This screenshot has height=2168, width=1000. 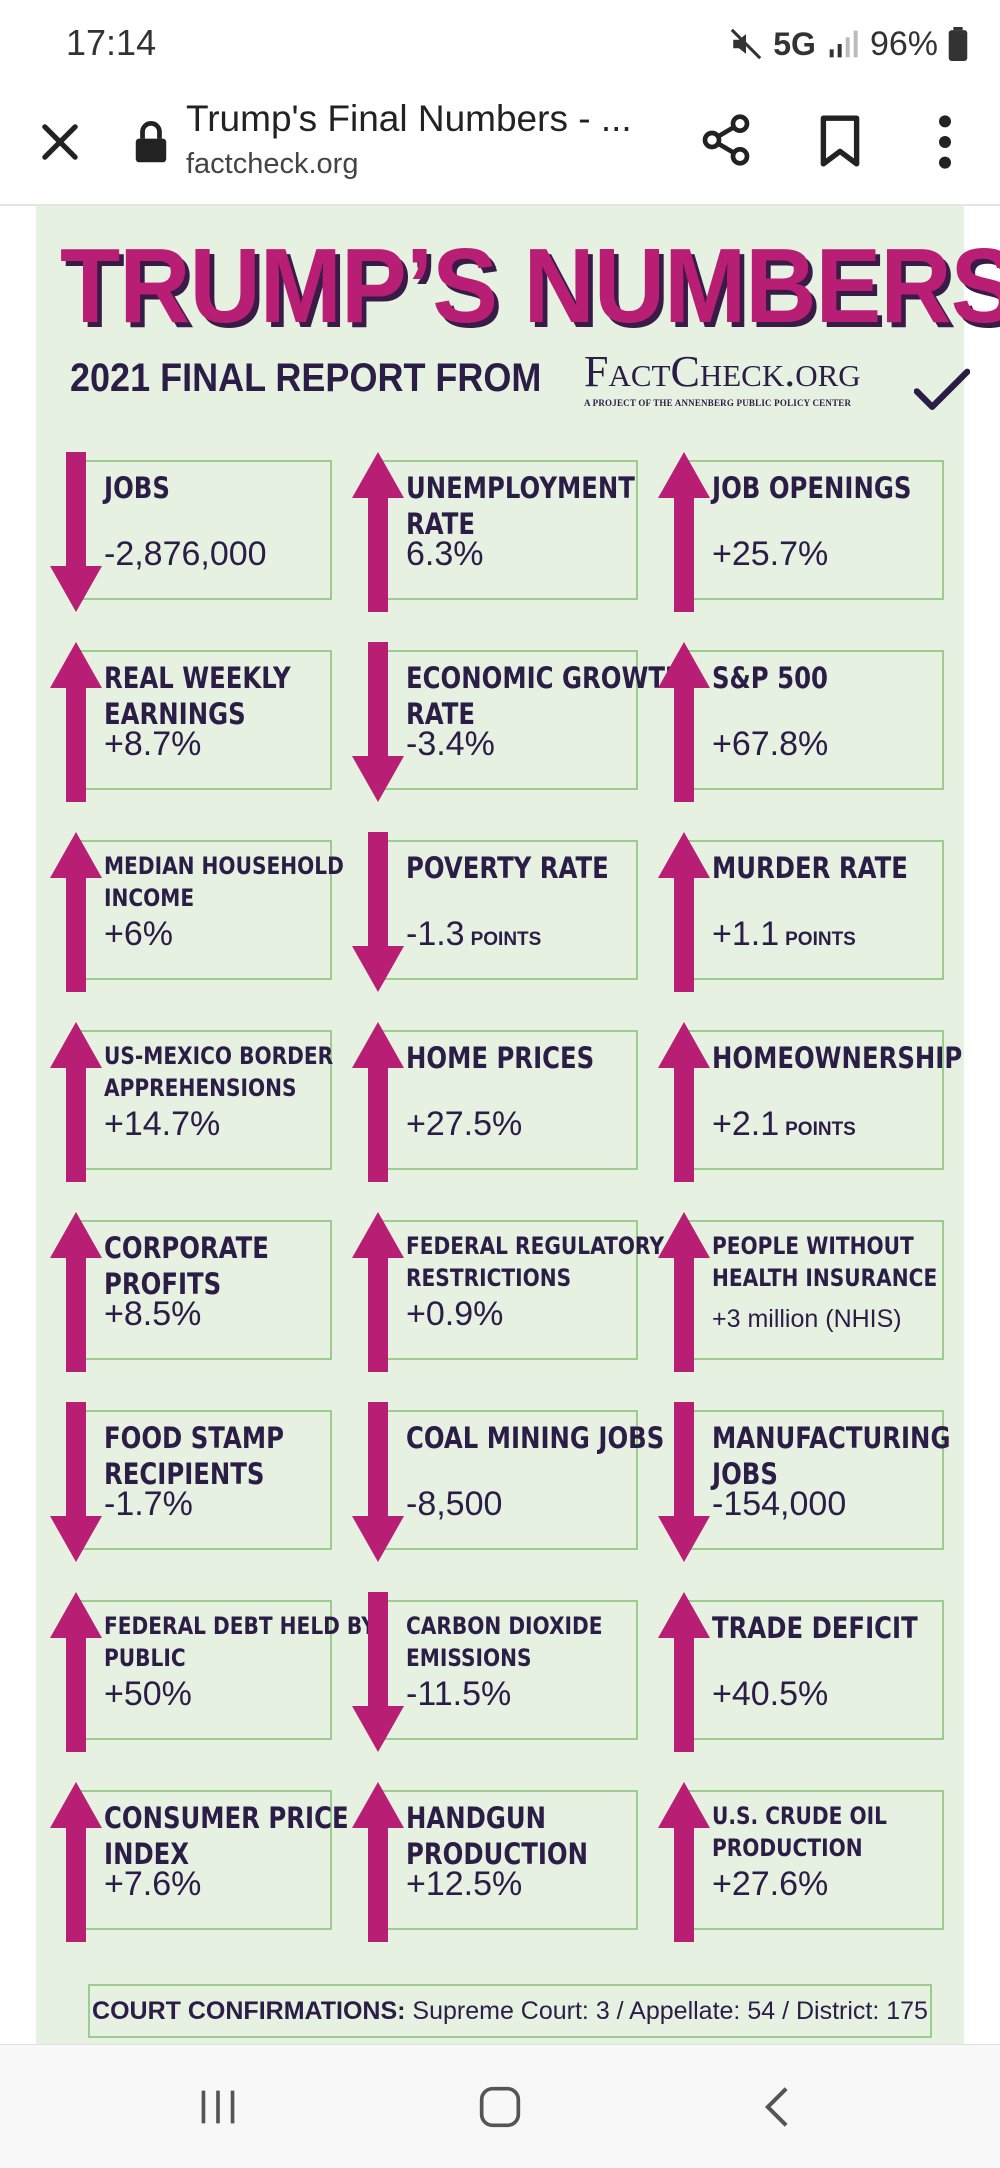 What do you see at coordinates (794, 43) in the screenshot?
I see `network-type: 5G` at bounding box center [794, 43].